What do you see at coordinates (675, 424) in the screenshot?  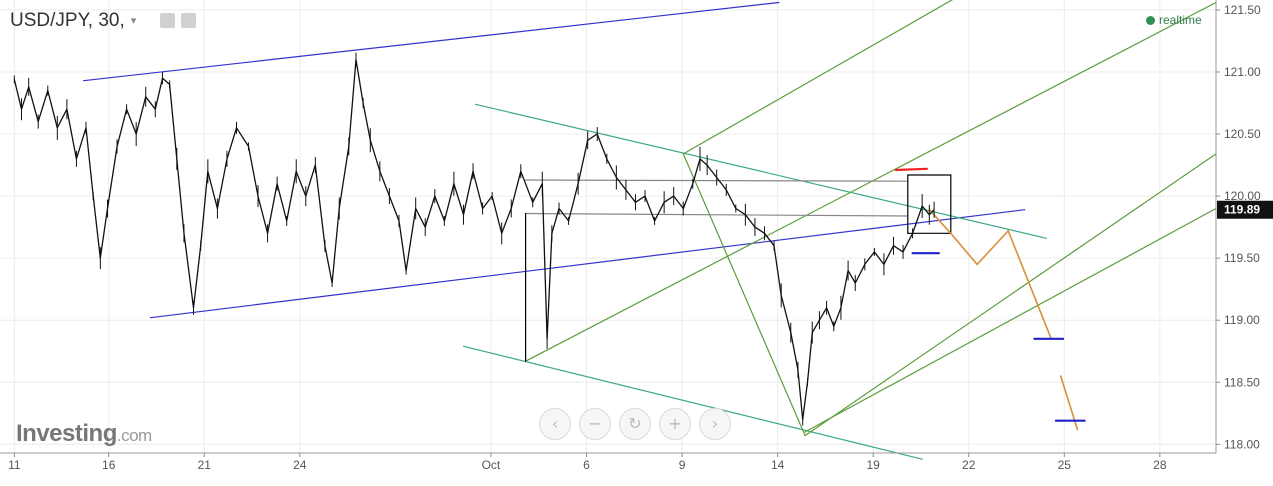 I see `zoom-in-button: +` at bounding box center [675, 424].